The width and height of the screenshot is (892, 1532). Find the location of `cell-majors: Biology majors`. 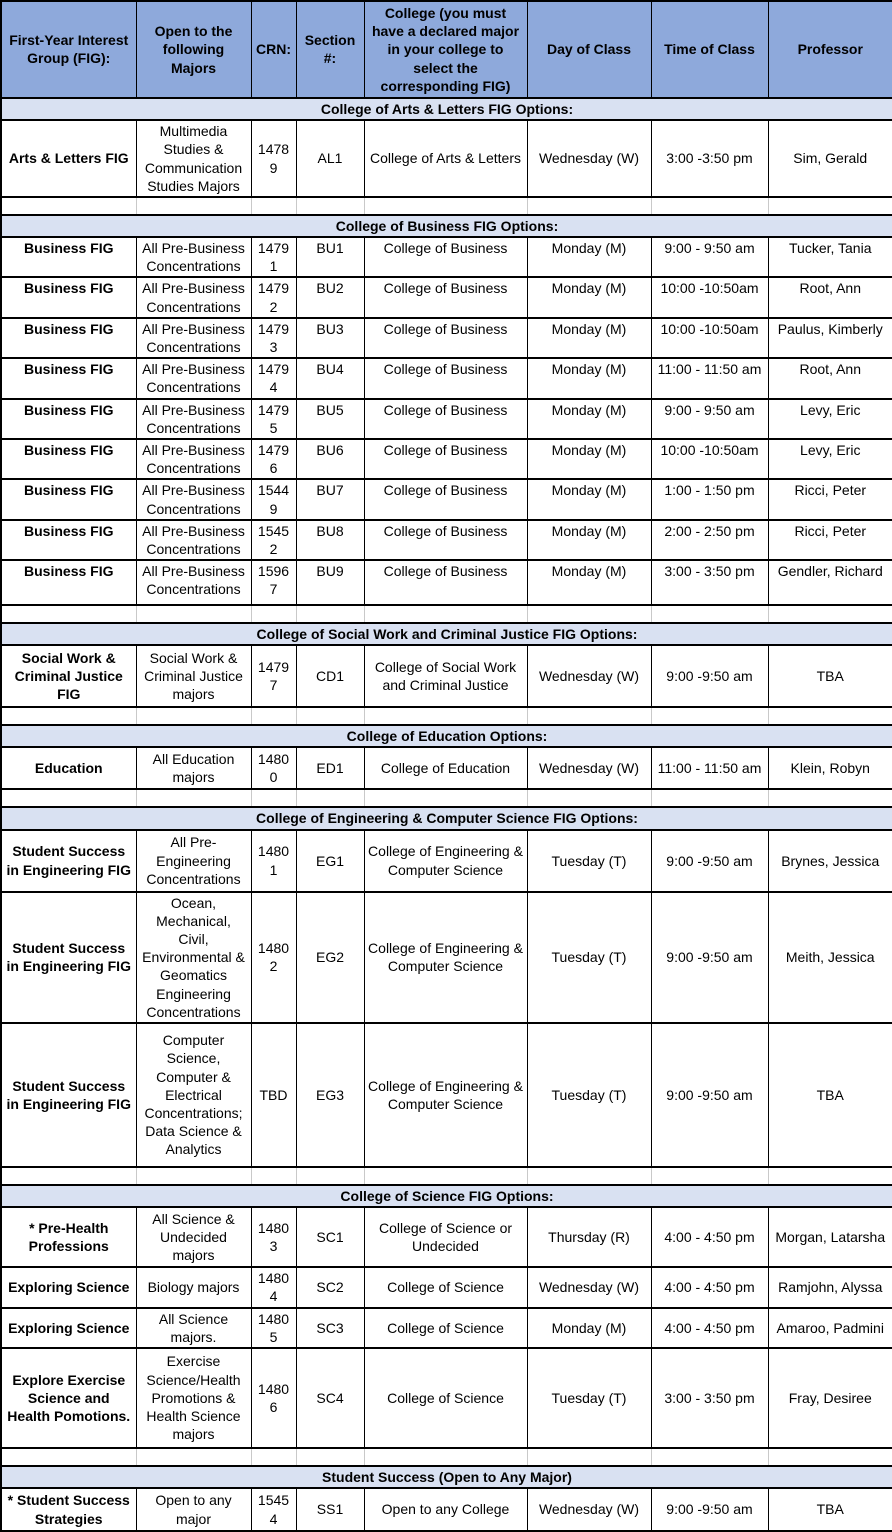

cell-majors: Biology majors is located at coordinates (193, 1287).